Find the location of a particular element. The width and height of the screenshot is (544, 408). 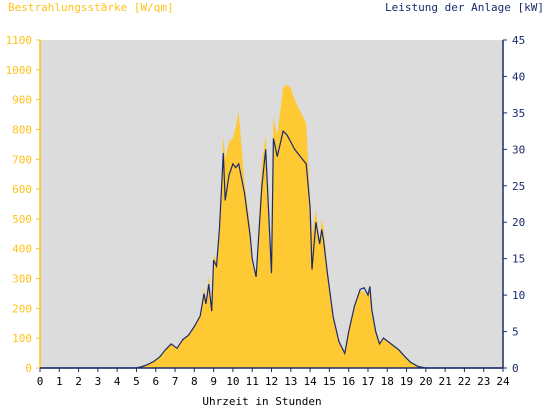

y-left-tick-label: 500 is located at coordinates (22, 219).